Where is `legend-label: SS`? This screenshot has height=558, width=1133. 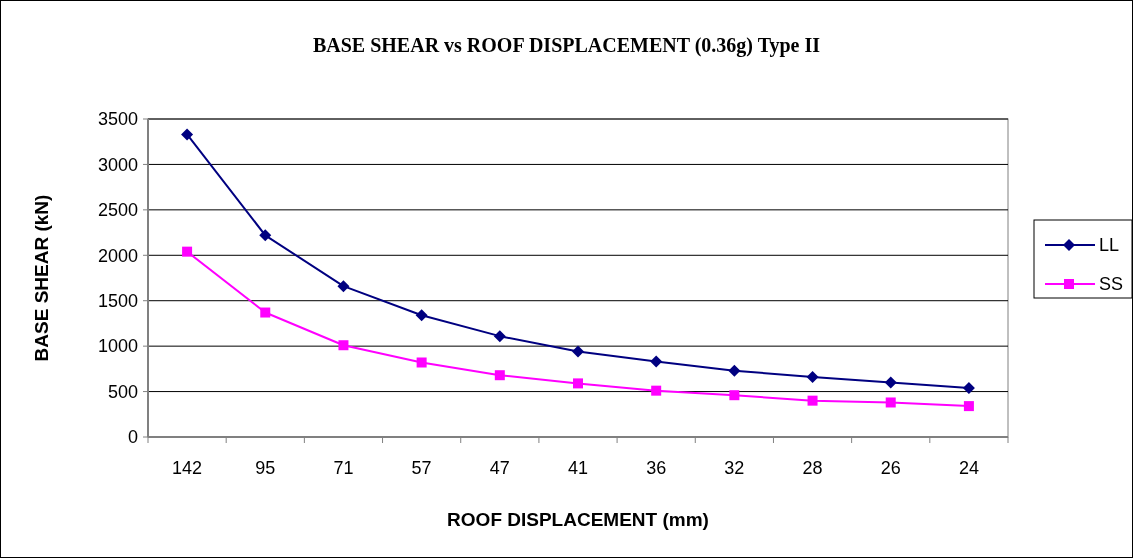 legend-label: SS is located at coordinates (1111, 284).